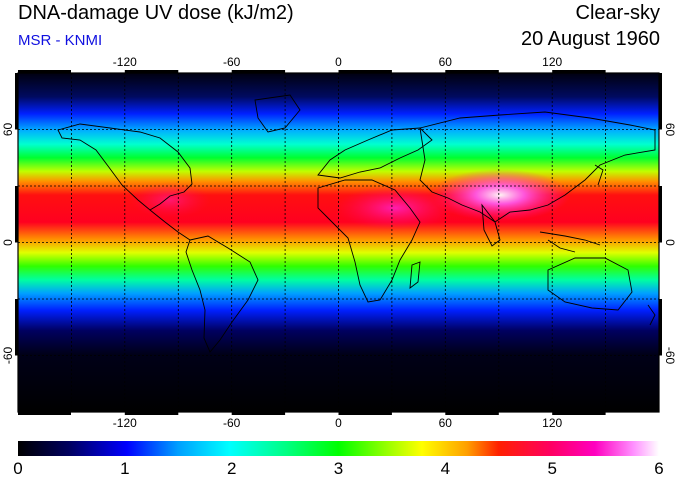 This screenshot has height=480, width=678. What do you see at coordinates (125, 62) in the screenshot?
I see `lon-label-top: -120` at bounding box center [125, 62].